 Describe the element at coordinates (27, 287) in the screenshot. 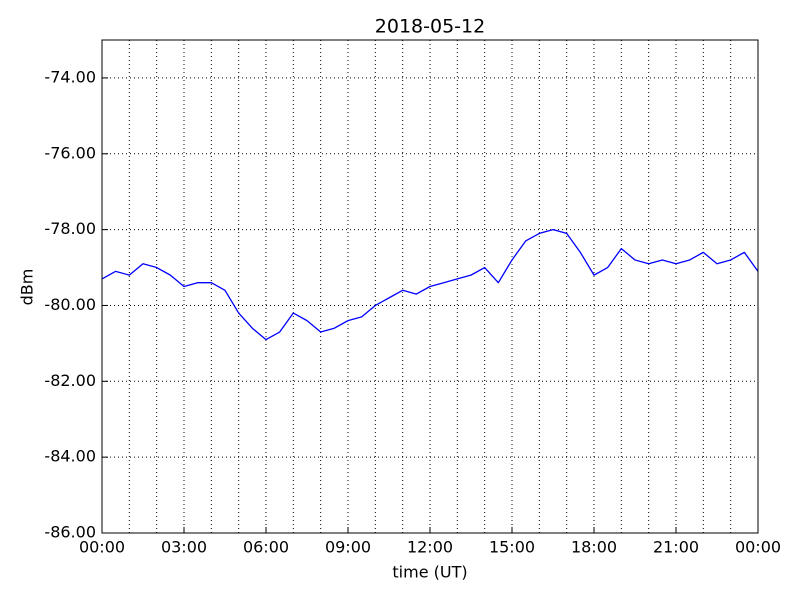

I see `y-axis-label: dBm` at that location.